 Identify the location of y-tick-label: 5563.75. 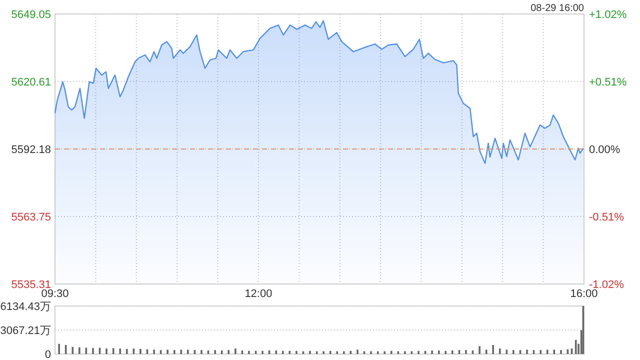
(31, 217).